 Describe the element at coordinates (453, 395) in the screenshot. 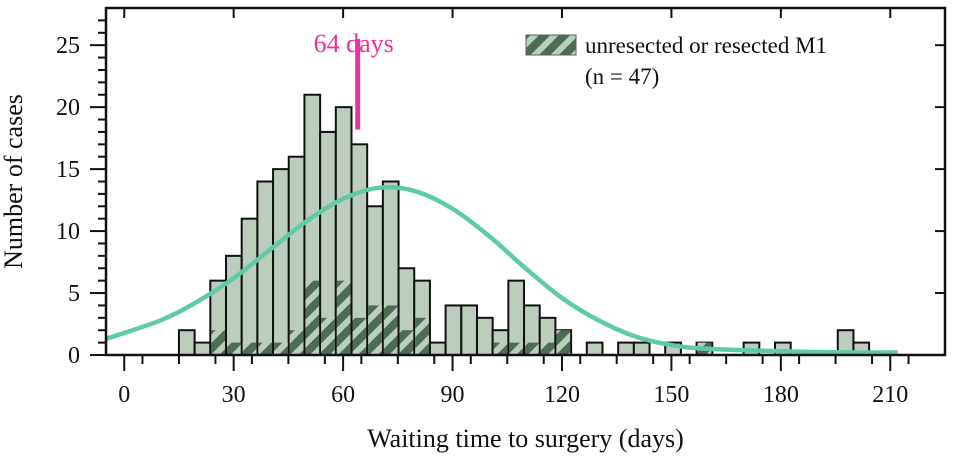

I see `x-tick-label: 90` at that location.